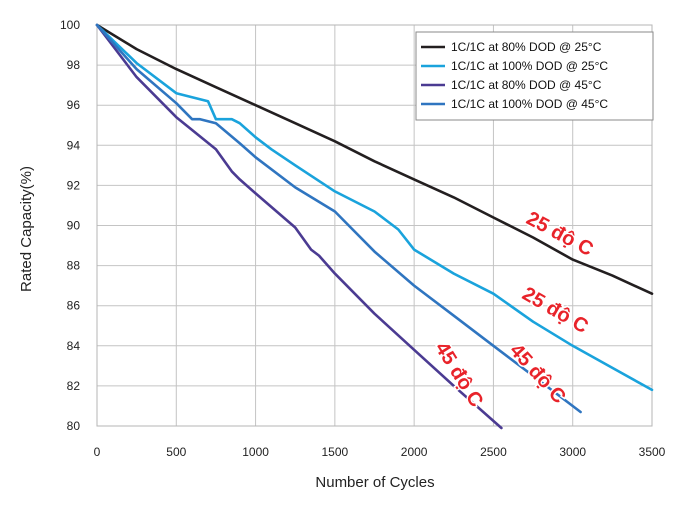 This screenshot has height=506, width=691. What do you see at coordinates (74, 426) in the screenshot?
I see `y-tick-label: 80` at bounding box center [74, 426].